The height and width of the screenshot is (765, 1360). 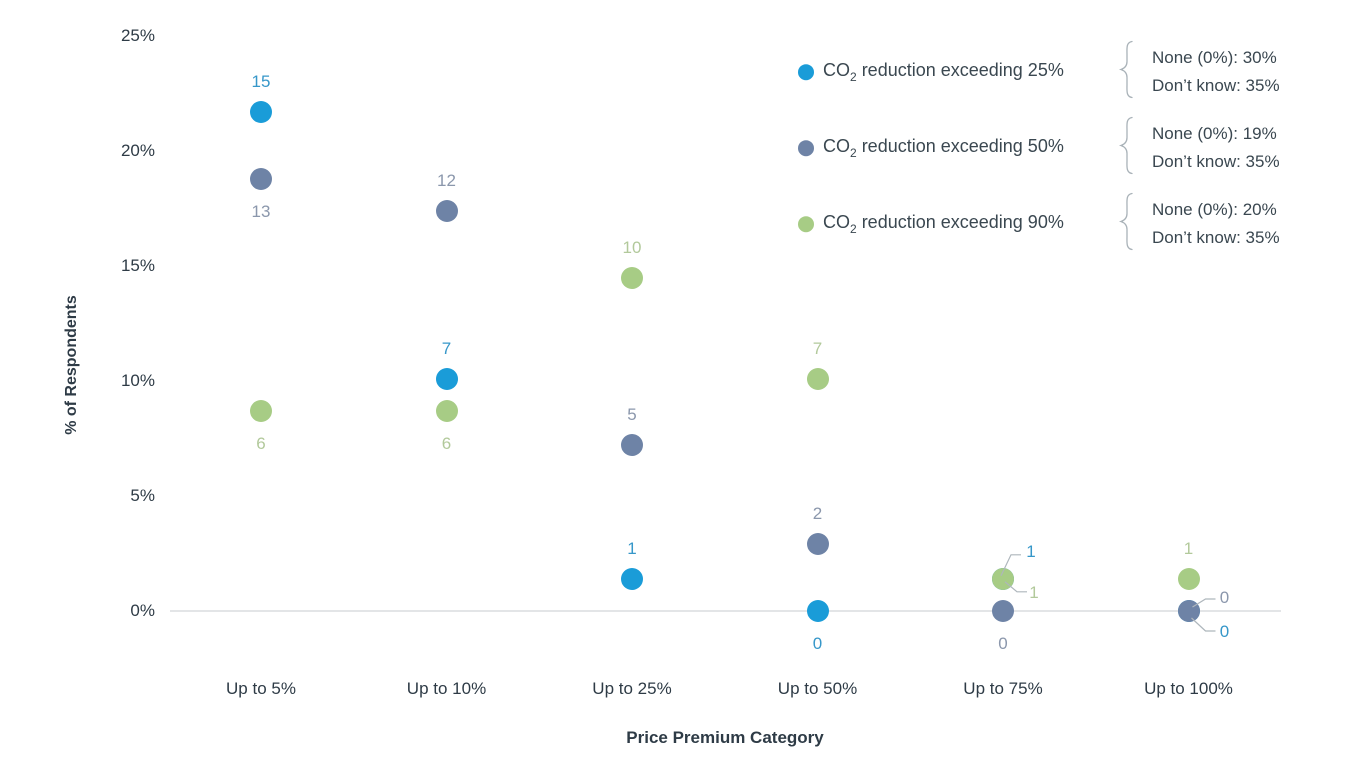 What do you see at coordinates (137, 150) in the screenshot?
I see `y-tick-label: 20%` at bounding box center [137, 150].